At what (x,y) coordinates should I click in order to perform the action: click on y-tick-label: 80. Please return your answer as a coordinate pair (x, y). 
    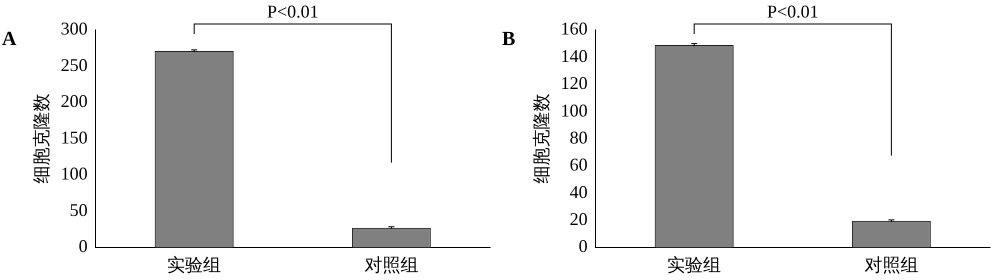
    Looking at the image, I should click on (579, 137).